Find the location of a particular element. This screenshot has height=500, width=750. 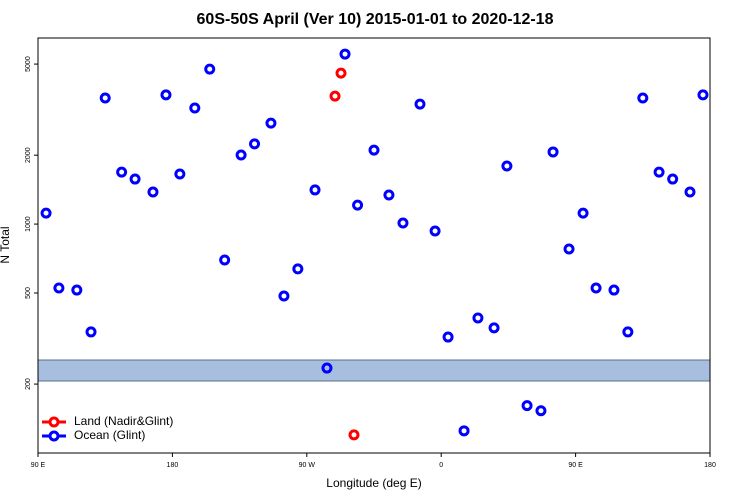

y-tick-label: 5000 is located at coordinates (28, 64).